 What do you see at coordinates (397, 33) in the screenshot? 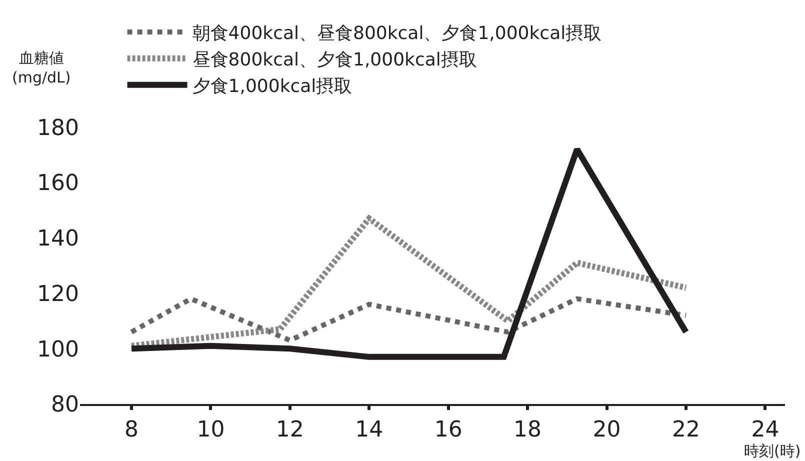
I see `legend-label: 朝食400kcal、昼食800kcal、夕食1,000kcal摂取` at bounding box center [397, 33].